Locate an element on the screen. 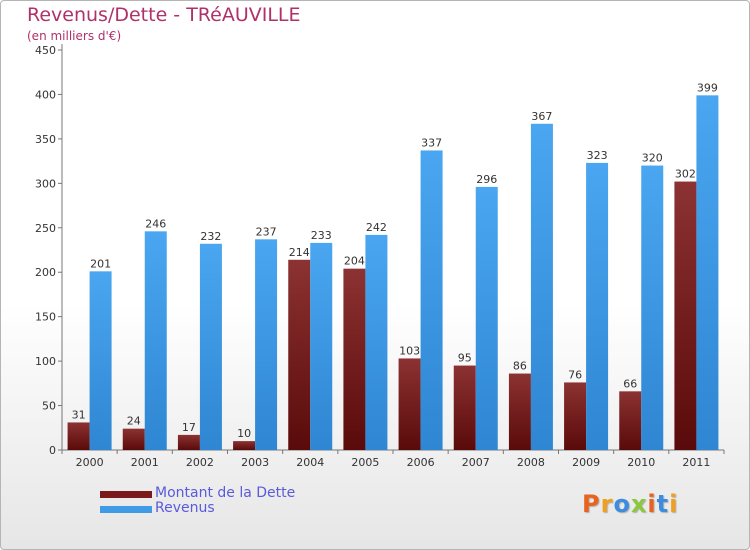 This screenshot has width=750, height=550. x-tick-label: 2011 is located at coordinates (696, 462).